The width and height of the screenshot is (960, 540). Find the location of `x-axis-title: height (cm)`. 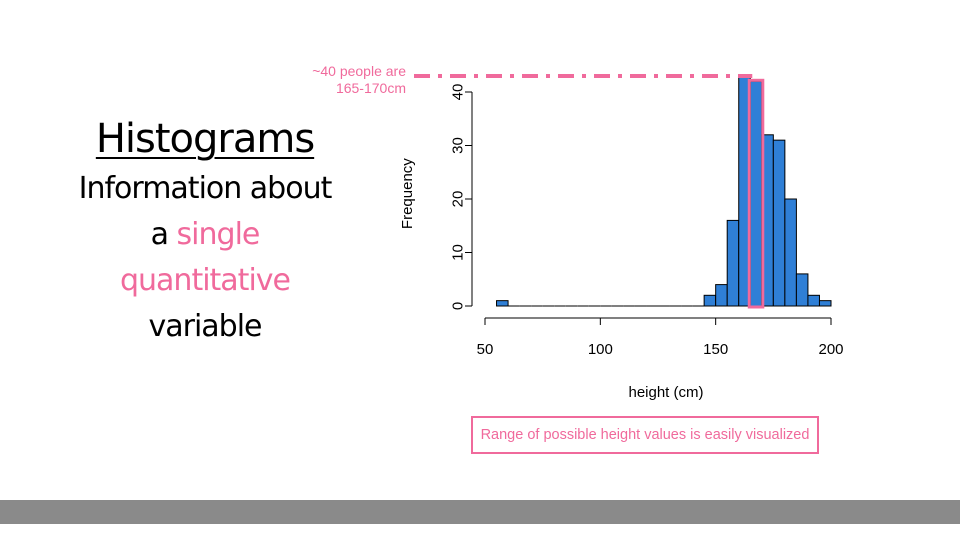

x-axis-title: height (cm) is located at coordinates (665, 392).